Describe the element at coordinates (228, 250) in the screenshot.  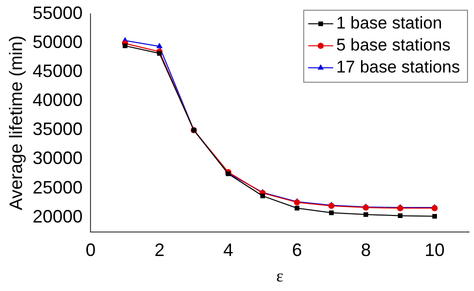
I see `x-tick-label: 4` at that location.